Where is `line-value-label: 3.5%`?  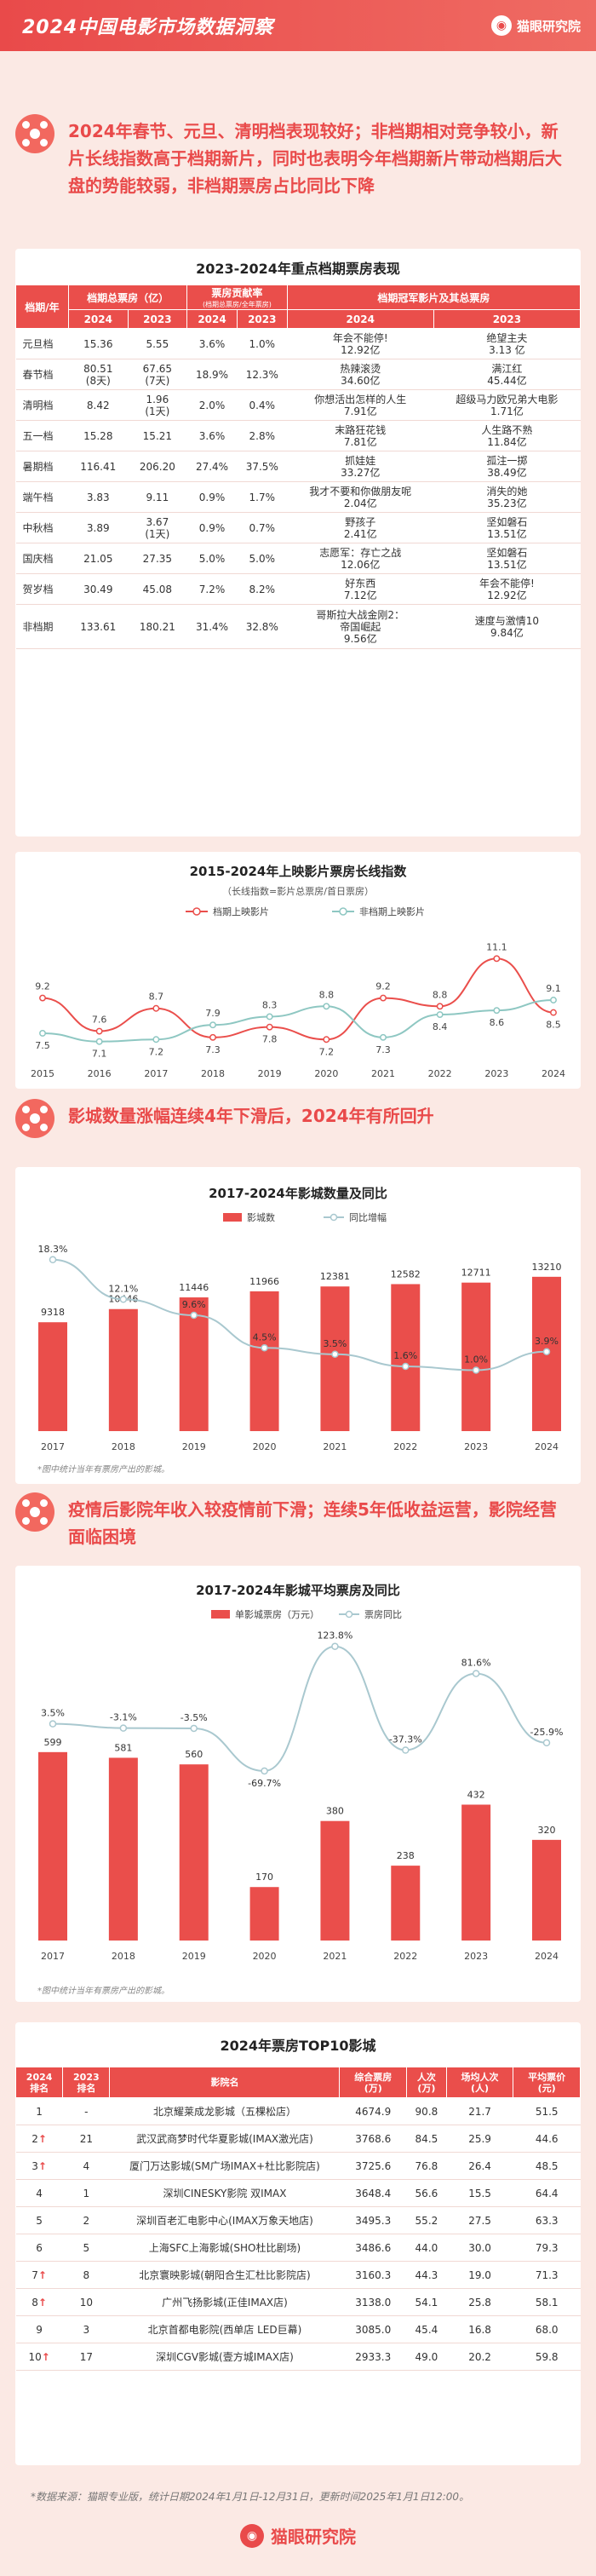
line-value-label: 3.5% is located at coordinates (335, 1344).